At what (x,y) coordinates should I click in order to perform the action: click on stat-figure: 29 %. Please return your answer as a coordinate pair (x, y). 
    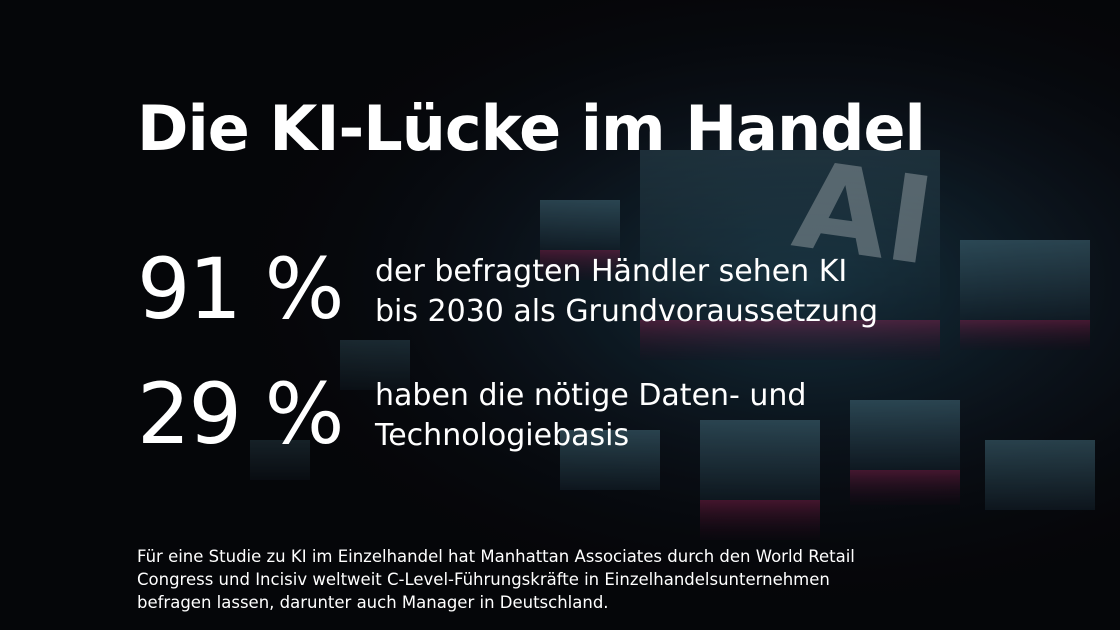
    Looking at the image, I should click on (240, 414).